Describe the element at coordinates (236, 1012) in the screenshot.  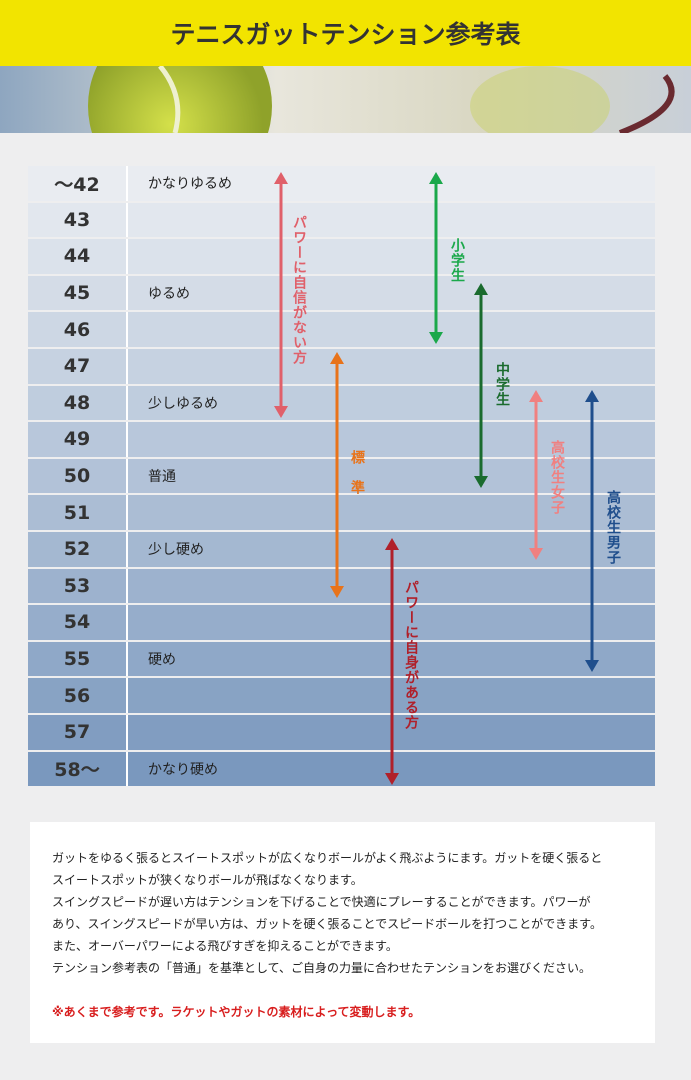
I see `warning-text: ※あくまで参考です。ラケットやガットの素材によって変動します。` at that location.